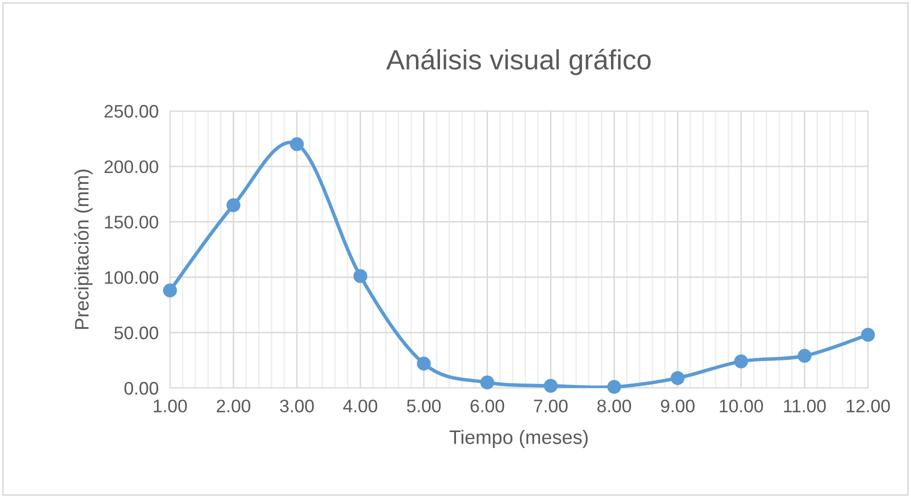 The width and height of the screenshot is (911, 498). Describe the element at coordinates (131, 277) in the screenshot. I see `y-tick-label: 100.00` at that location.